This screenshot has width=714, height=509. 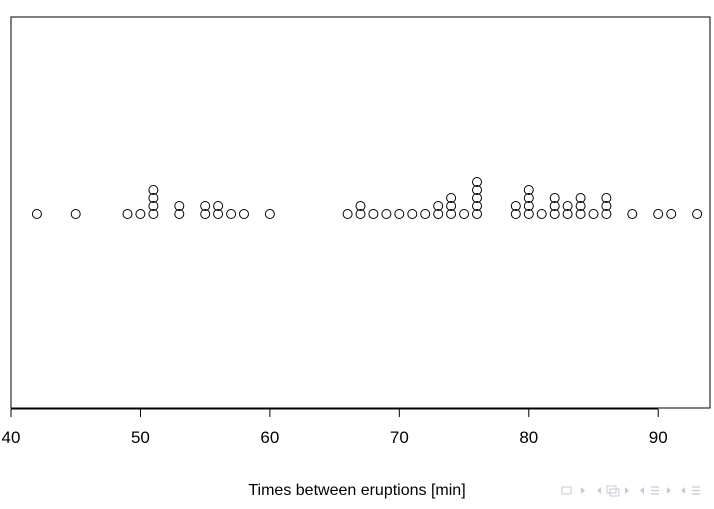 What do you see at coordinates (11, 437) in the screenshot?
I see `x-tick-label: 40` at bounding box center [11, 437].